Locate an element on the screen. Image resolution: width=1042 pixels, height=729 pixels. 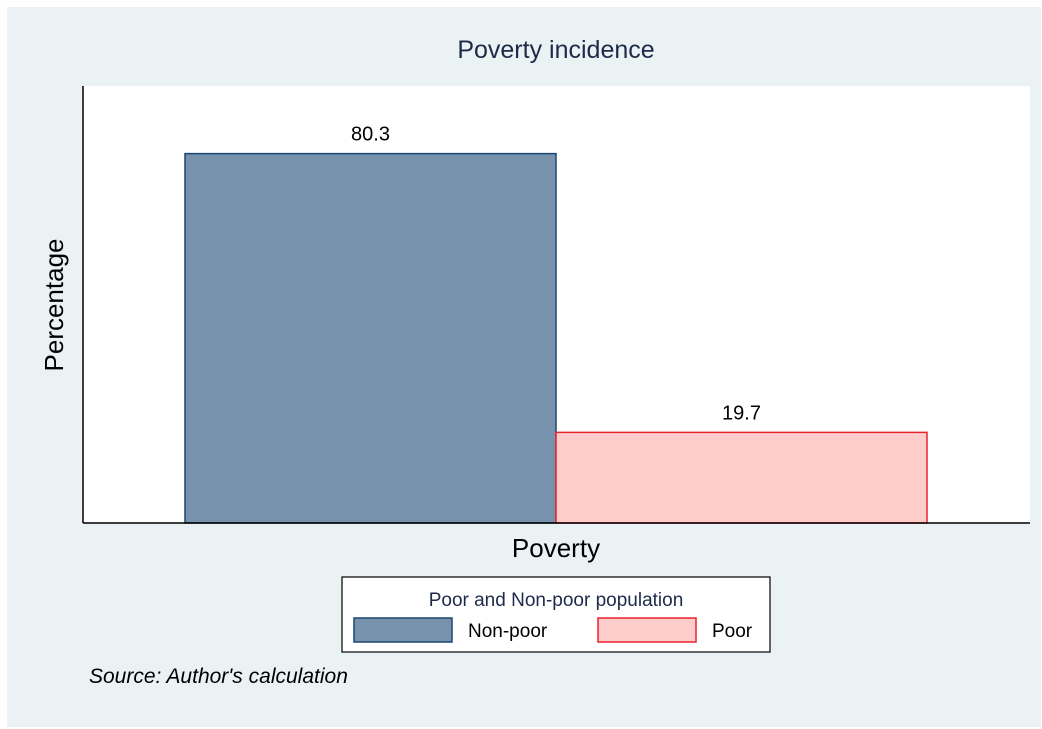
bar-poor is located at coordinates (741, 477).